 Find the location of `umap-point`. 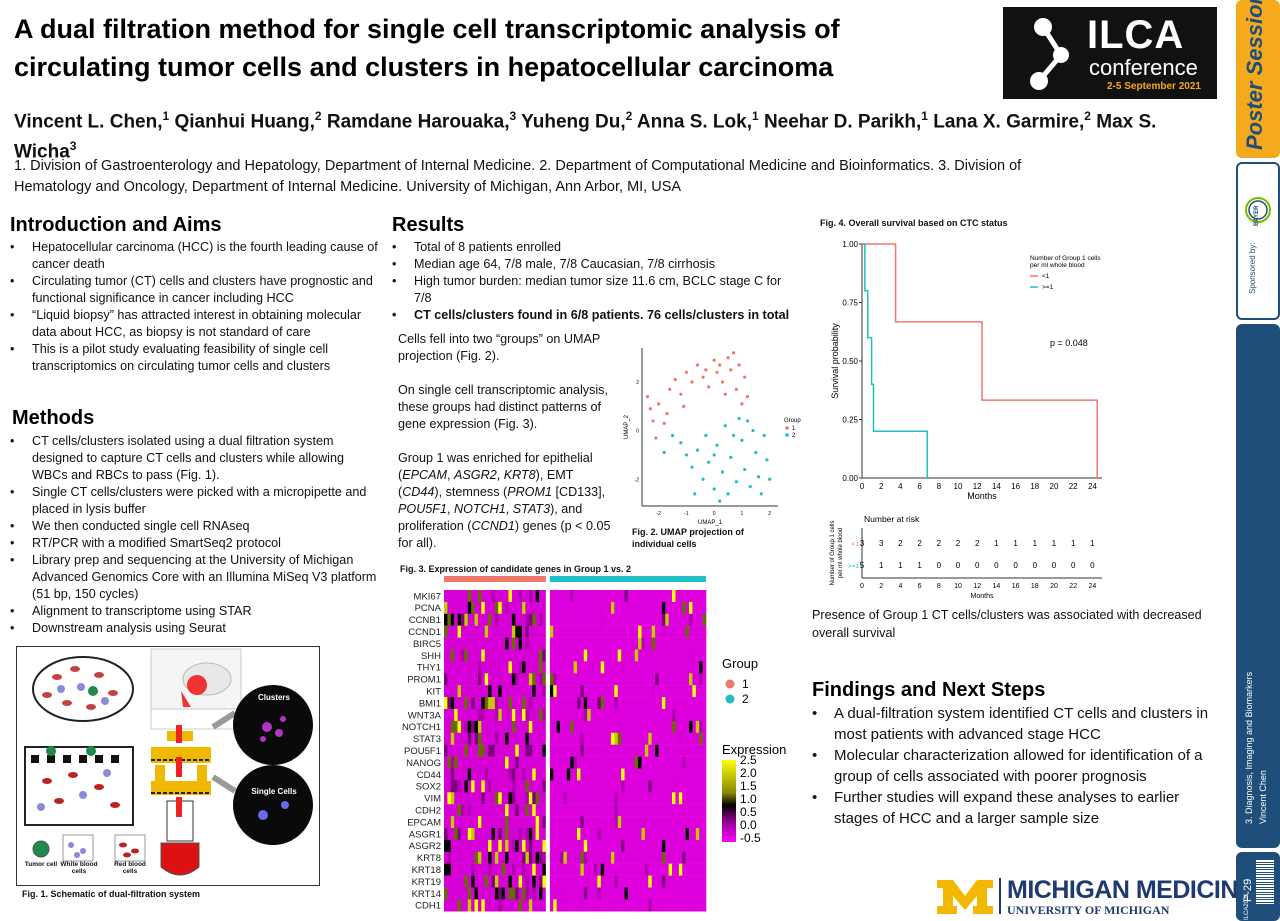

umap-point is located at coordinates (717, 372).